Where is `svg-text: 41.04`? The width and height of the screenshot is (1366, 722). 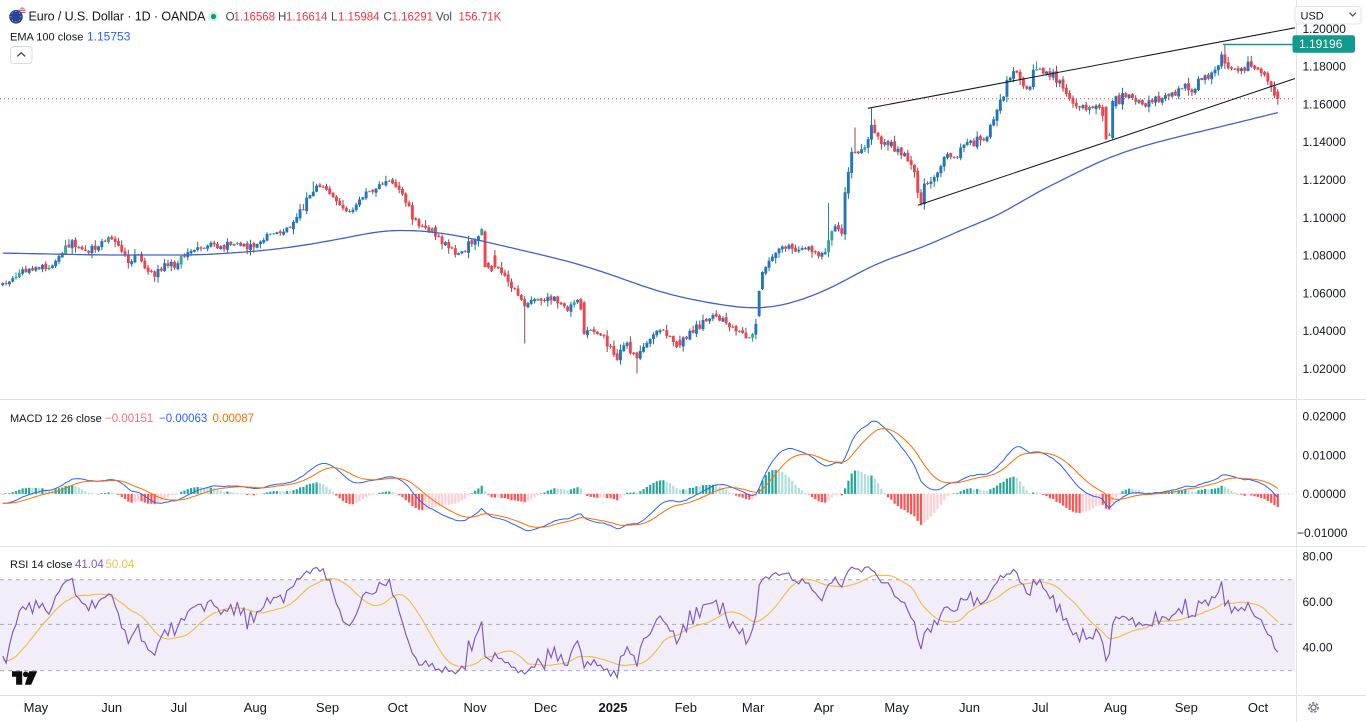
svg-text: 41.04 is located at coordinates (89, 565).